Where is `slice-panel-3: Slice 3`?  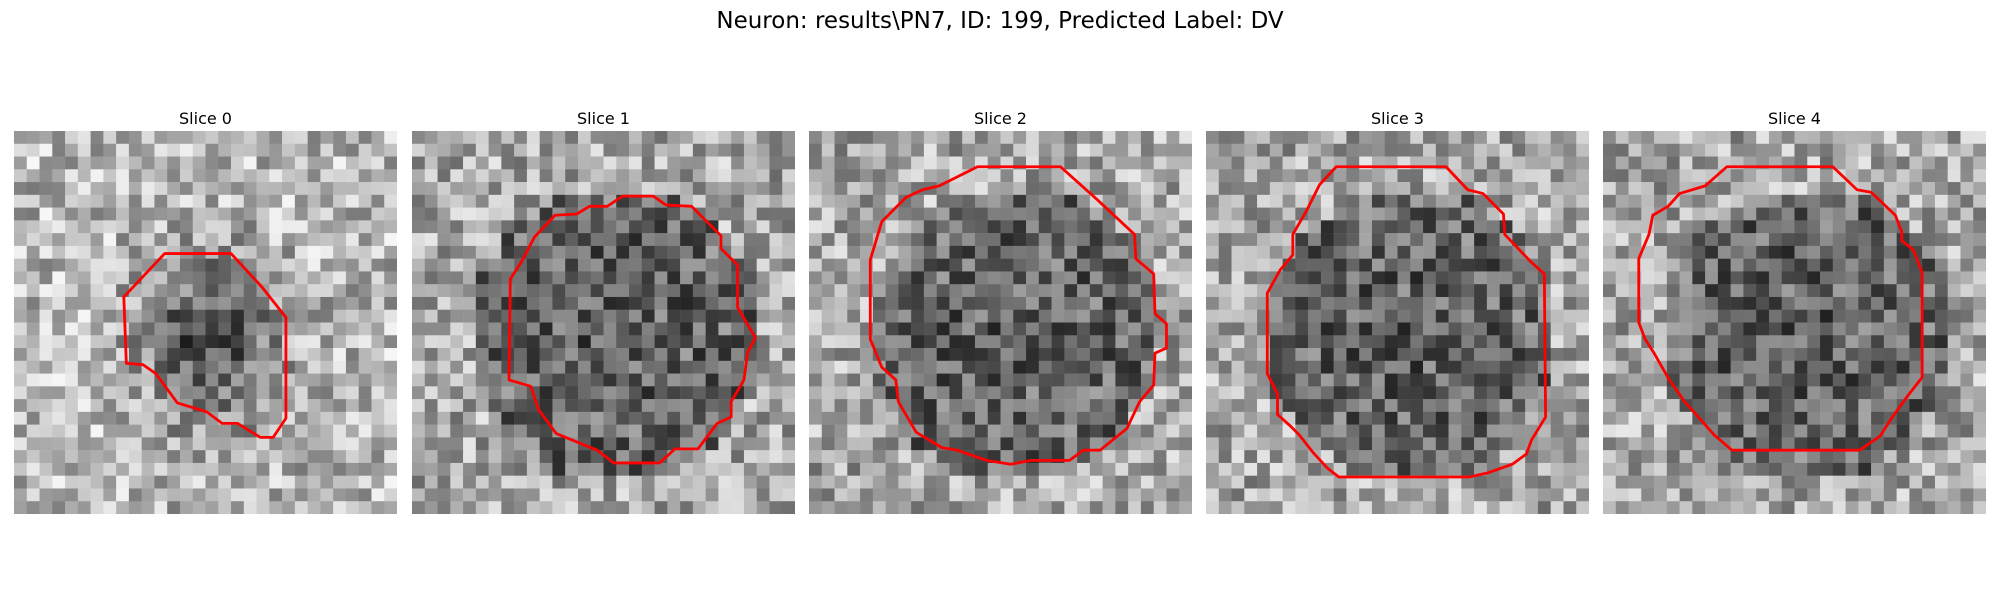 slice-panel-3: Slice 3 is located at coordinates (1397, 310).